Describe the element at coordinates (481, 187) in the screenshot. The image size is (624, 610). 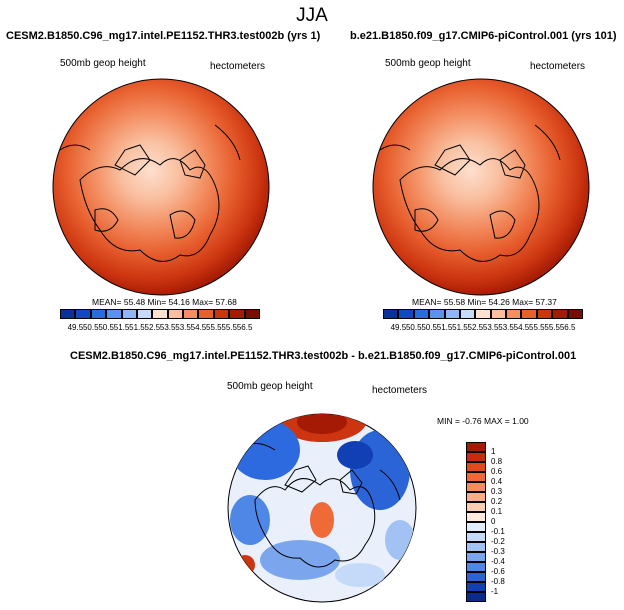
I see `right-polar-map` at that location.